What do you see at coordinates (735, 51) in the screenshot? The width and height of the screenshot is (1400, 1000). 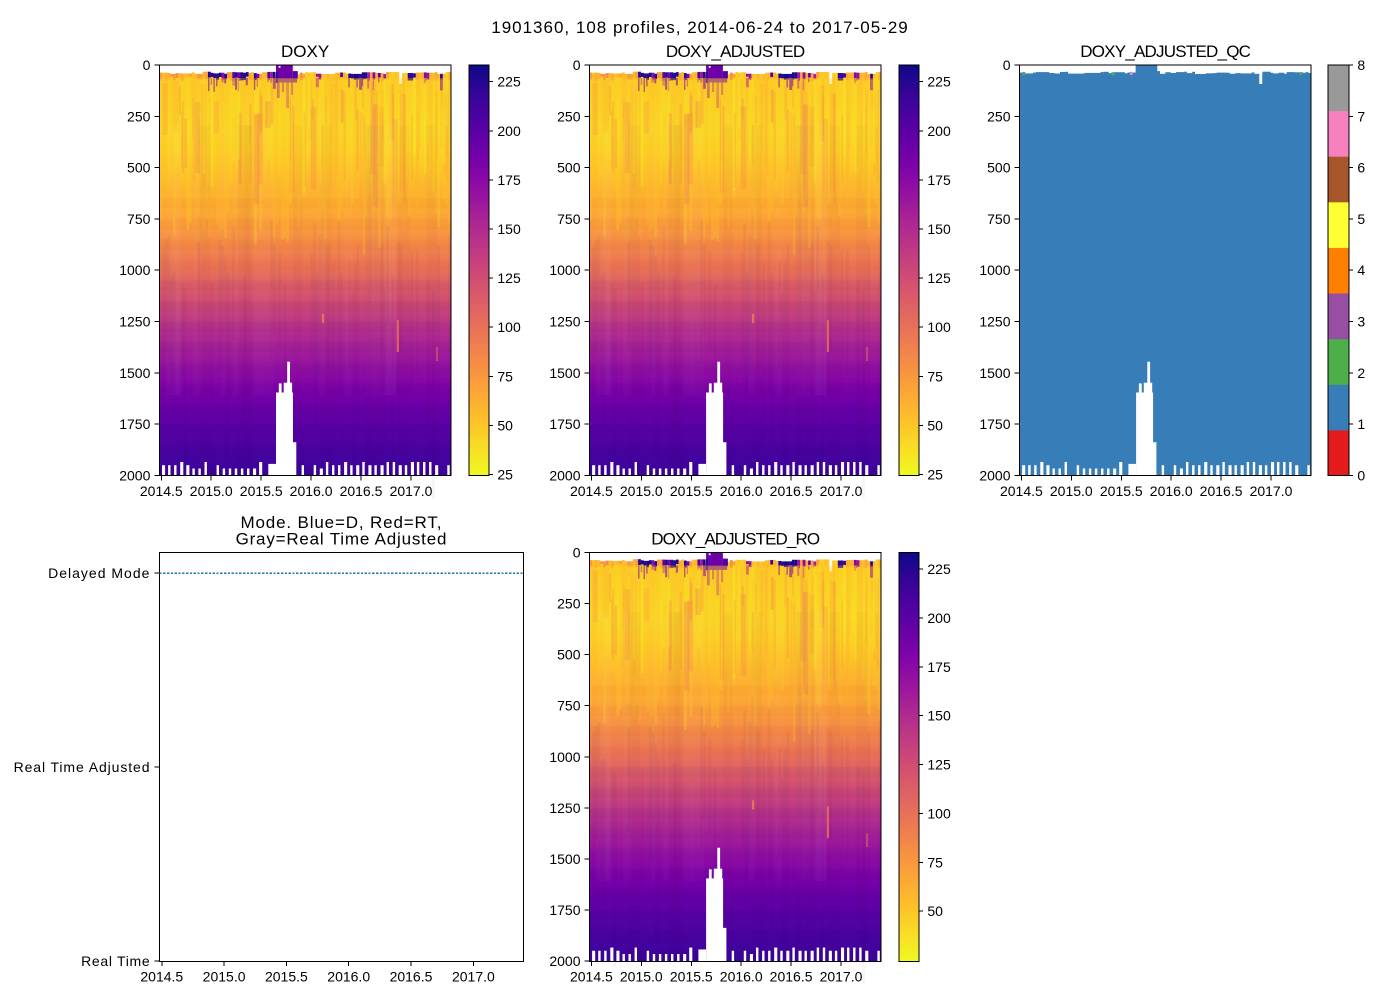 I see `svg-text: DOXY_ADJUSTED` at bounding box center [735, 51].